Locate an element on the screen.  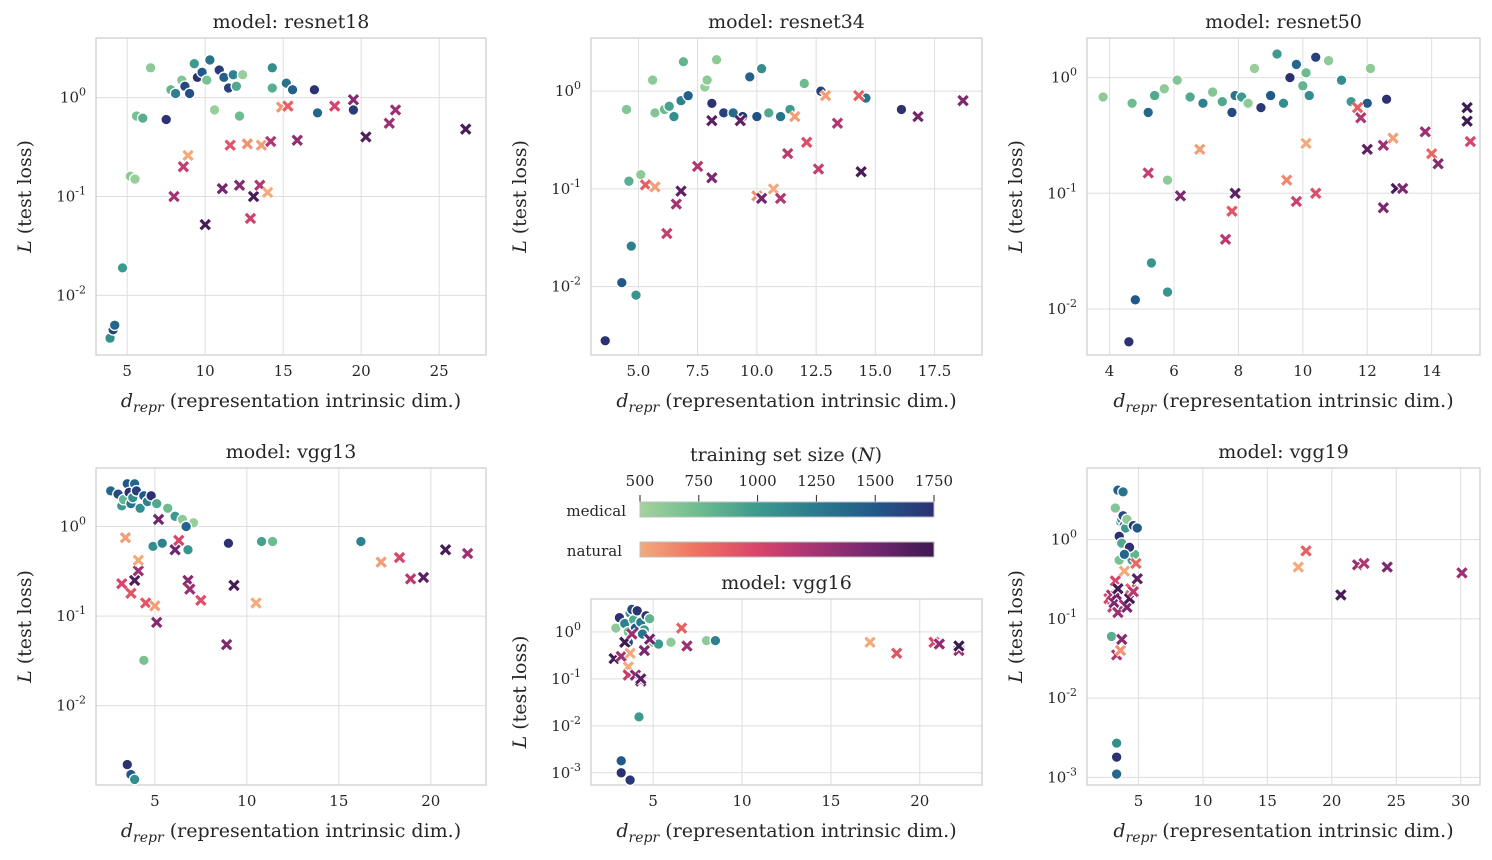
x-tick-label: 10 is located at coordinates (205, 371).